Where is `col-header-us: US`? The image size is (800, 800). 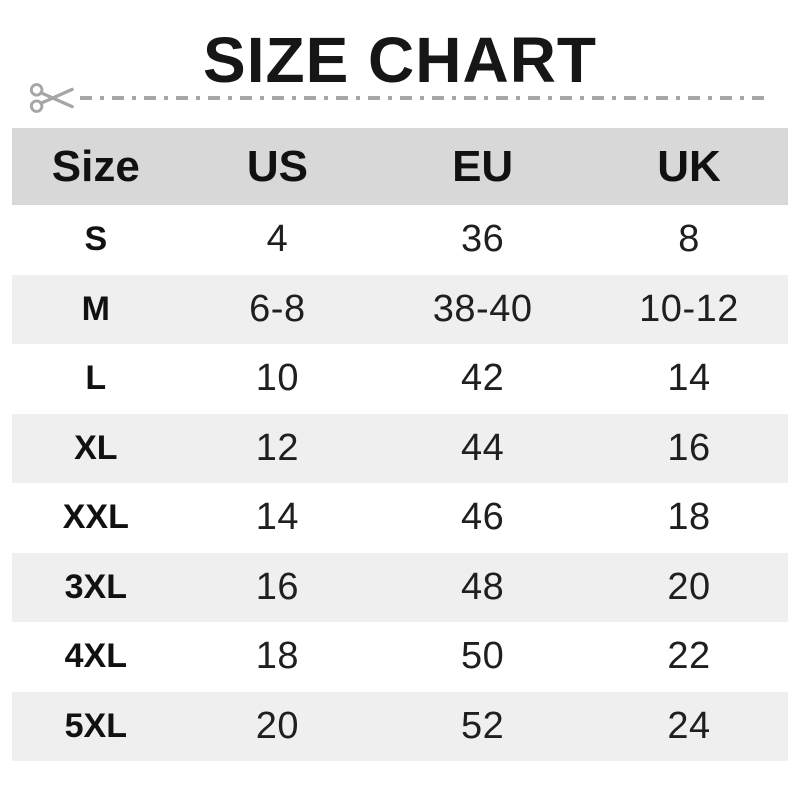 col-header-us: US is located at coordinates (277, 166).